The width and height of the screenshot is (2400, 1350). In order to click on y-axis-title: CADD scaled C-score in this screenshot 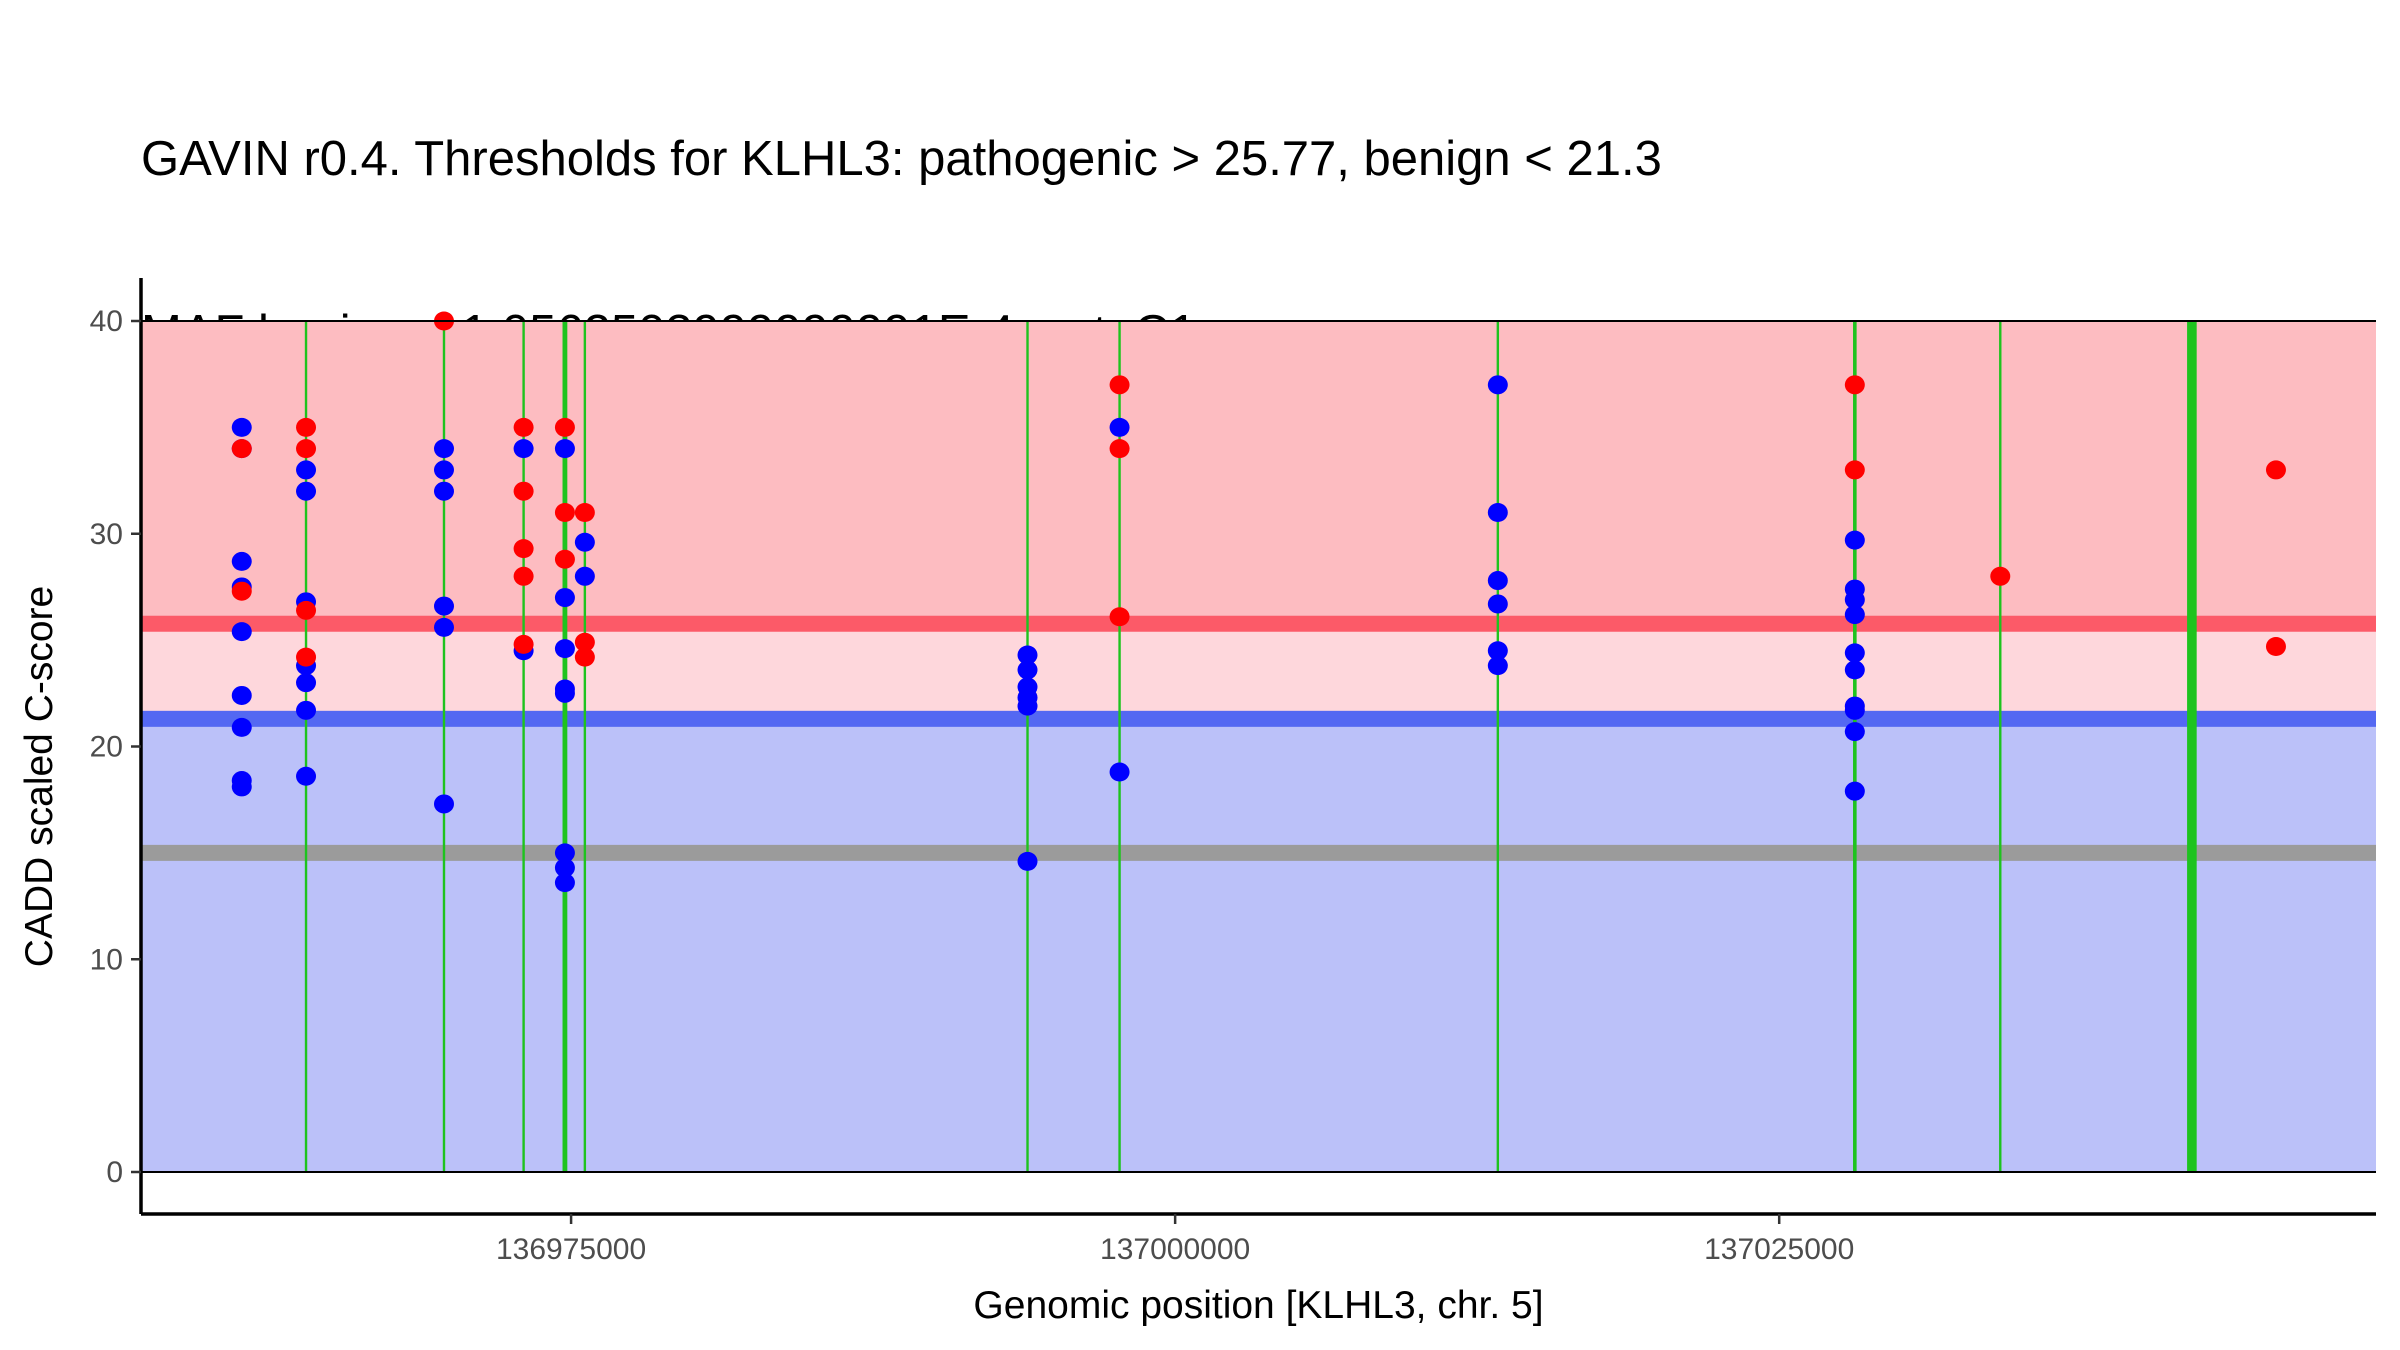, I will do `click(39, 776)`.